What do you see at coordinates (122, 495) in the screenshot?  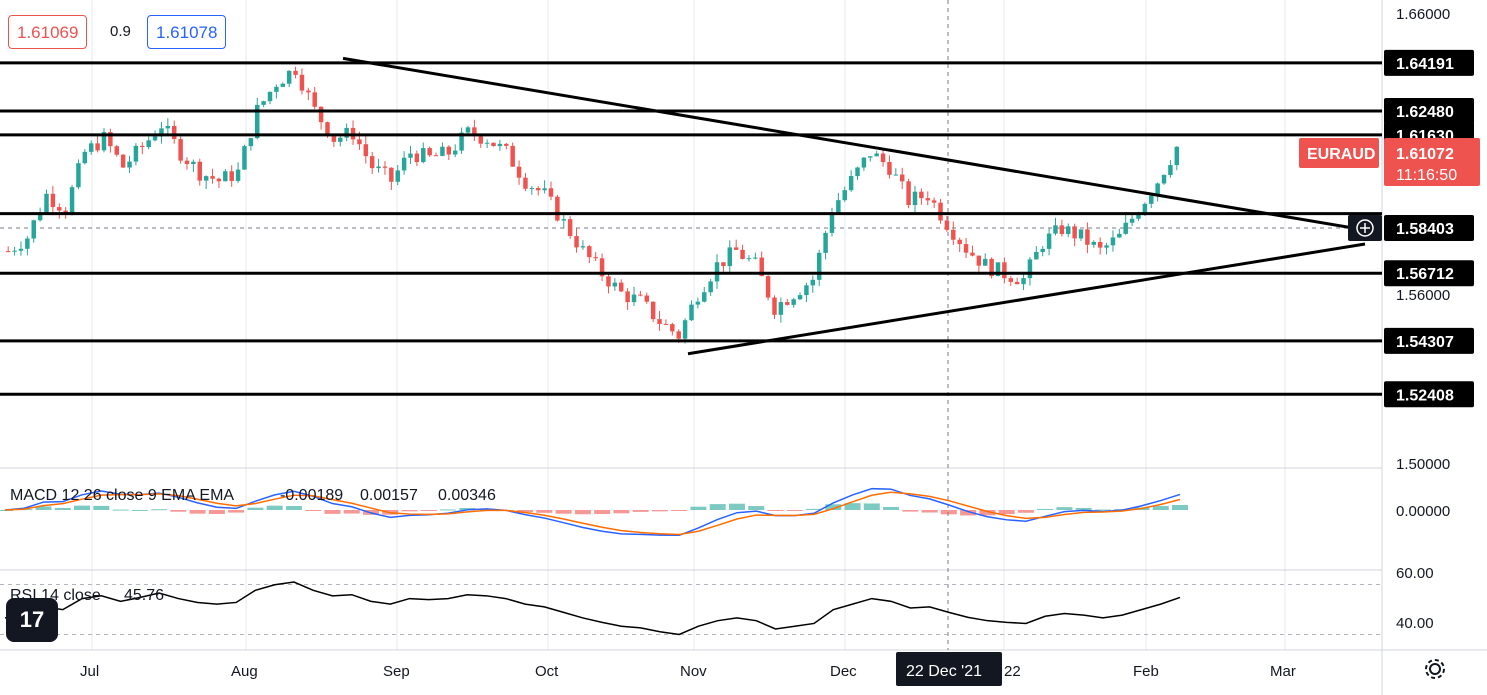 I see `macd-legend-title: MACD 12 26 close 9 EMA EMA` at bounding box center [122, 495].